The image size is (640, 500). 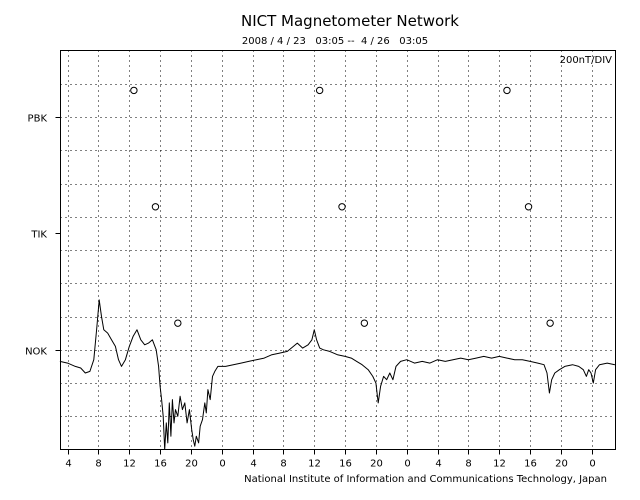 I want to click on station-labels: PBK TIK NOK, so click(x=43, y=236).